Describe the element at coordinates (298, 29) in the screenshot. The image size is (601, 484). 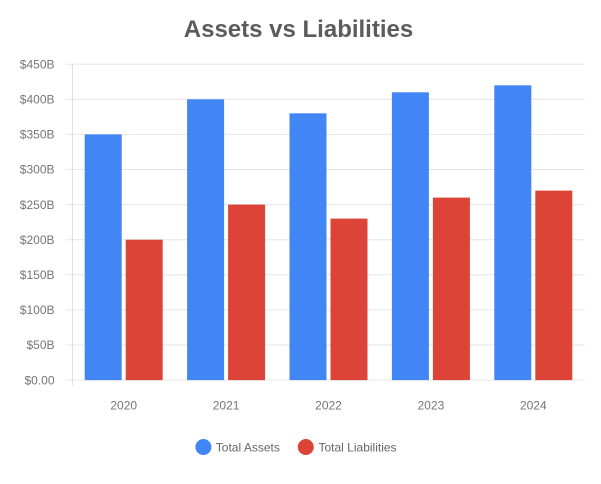
I see `svg-text: Assets vs Liabilities` at that location.